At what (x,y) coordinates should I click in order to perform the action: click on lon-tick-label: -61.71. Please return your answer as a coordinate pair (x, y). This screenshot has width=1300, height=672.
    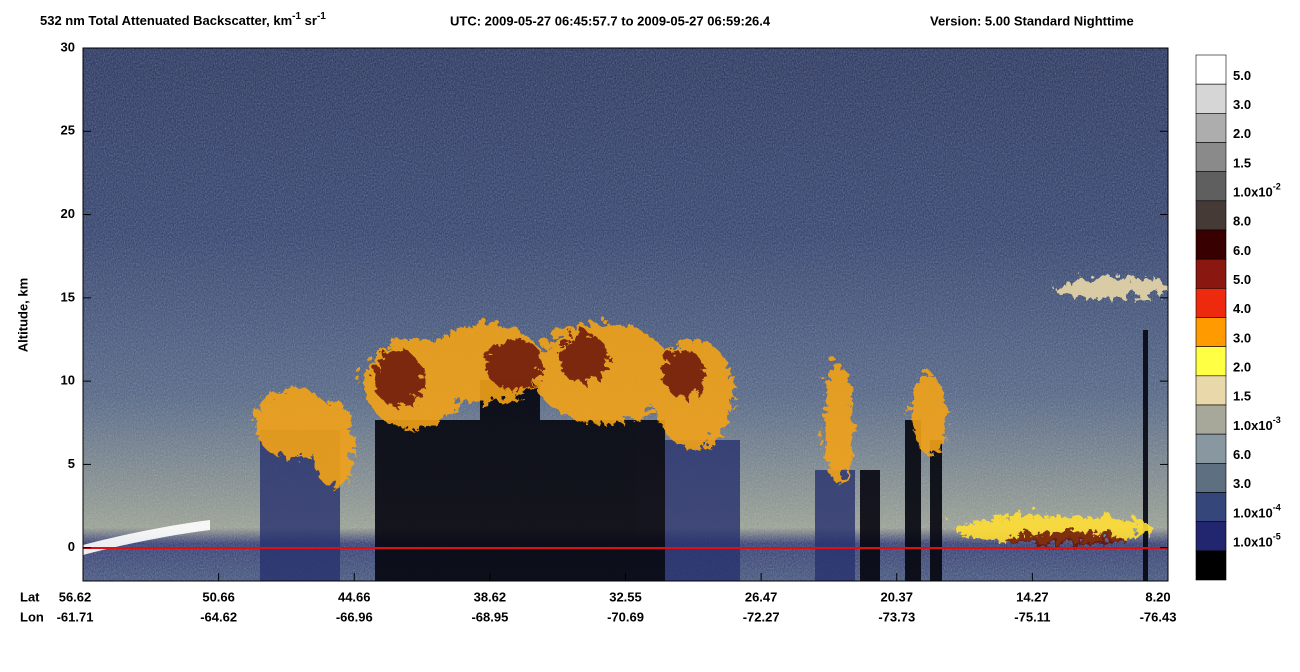
    Looking at the image, I should click on (75, 616).